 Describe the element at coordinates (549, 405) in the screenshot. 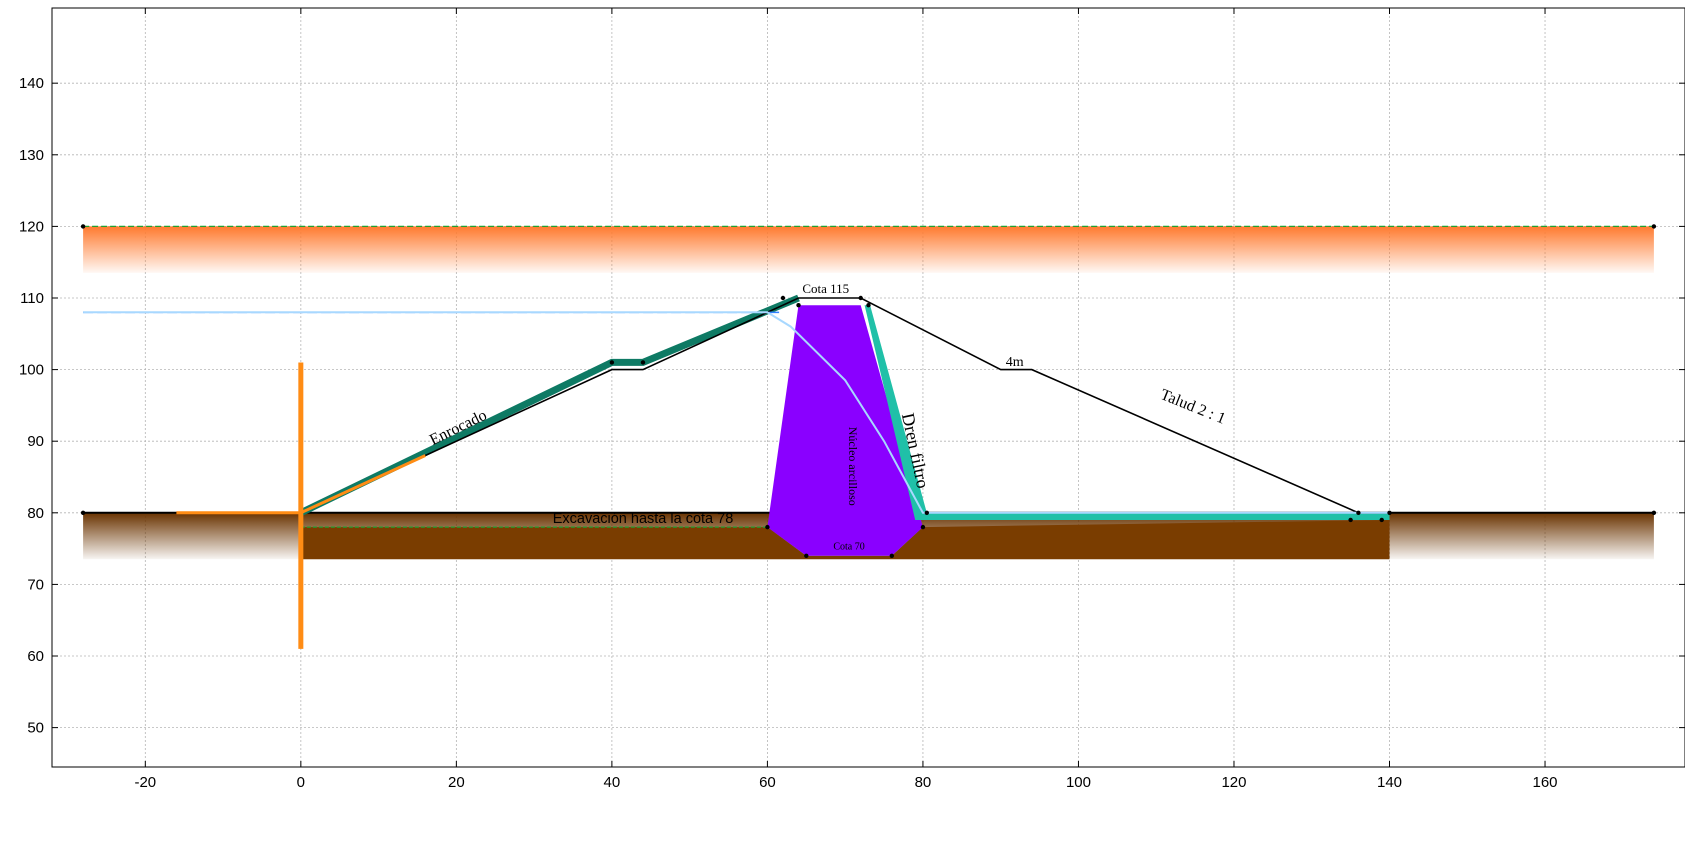

I see `rockfill-shell` at that location.